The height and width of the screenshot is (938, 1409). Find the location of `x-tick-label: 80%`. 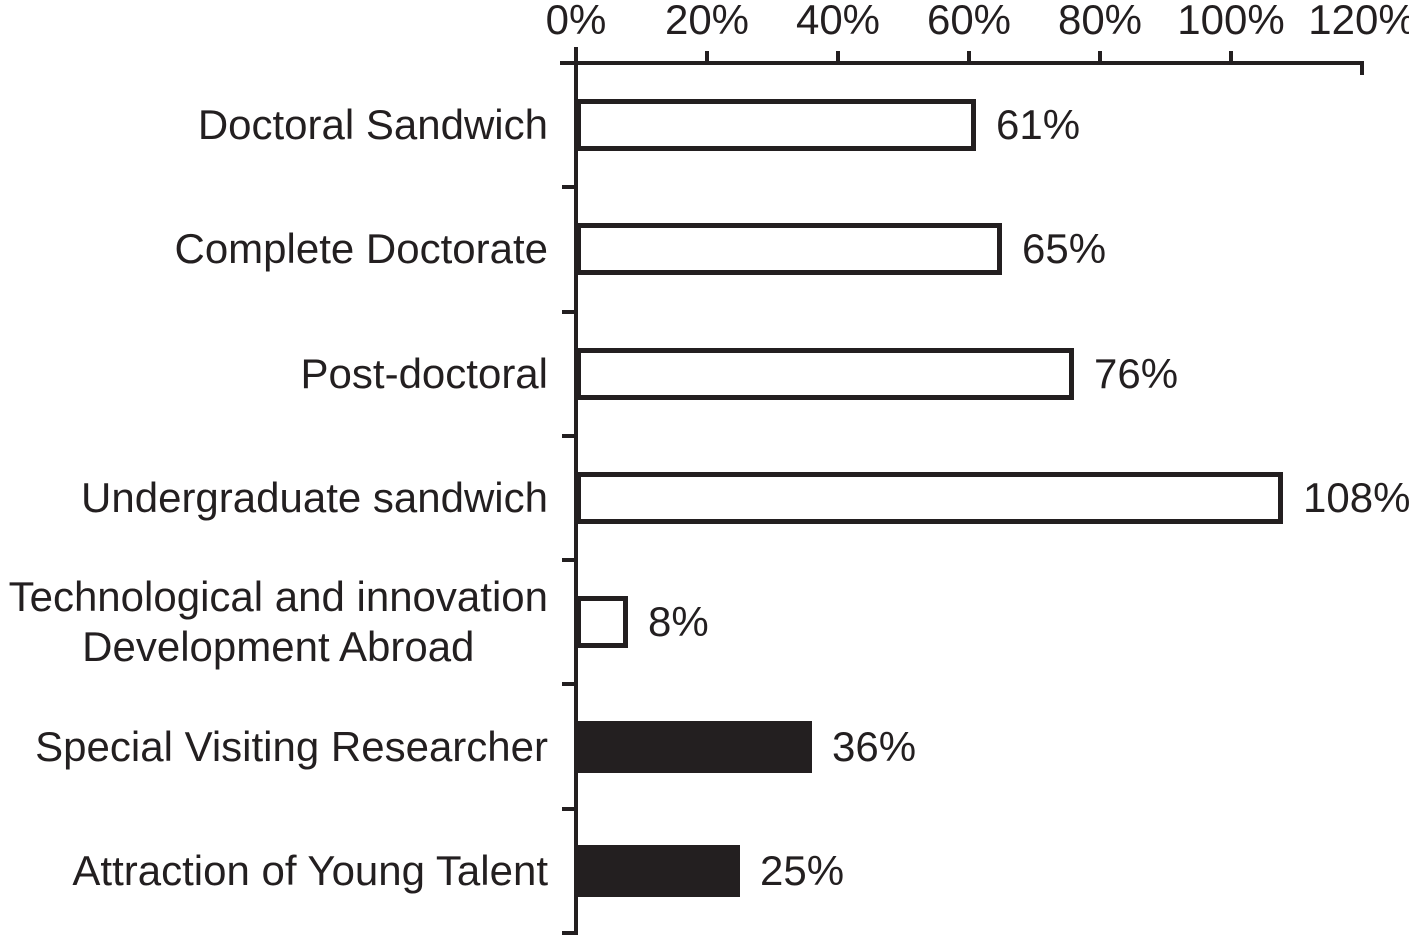

x-tick-label: 80% is located at coordinates (1100, 21).